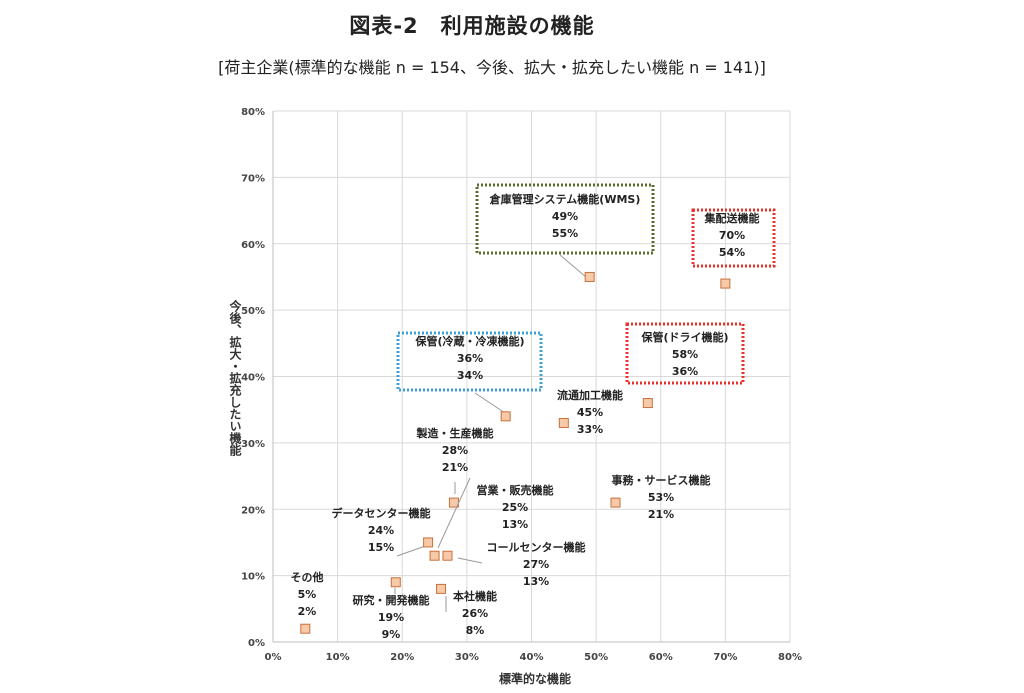 This screenshot has width=1024, height=693. Describe the element at coordinates (338, 657) in the screenshot. I see `x-tick-label: 10%` at that location.